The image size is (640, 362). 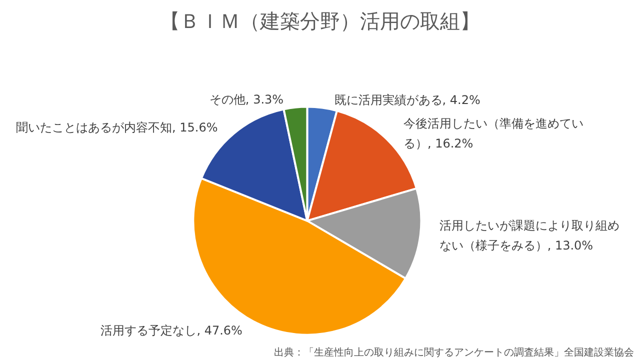 I want to click on slice-label: 聞いたことはあるが内容不知, 15.6%, so click(x=117, y=127).